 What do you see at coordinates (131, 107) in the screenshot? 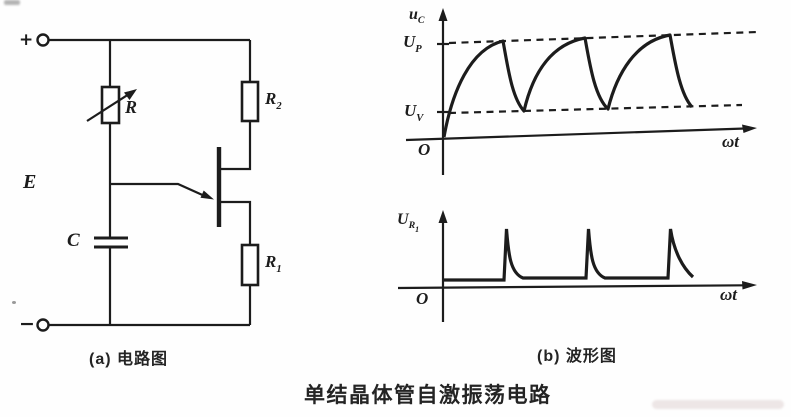
I see `variable-resistor-R-label: R` at bounding box center [131, 107].